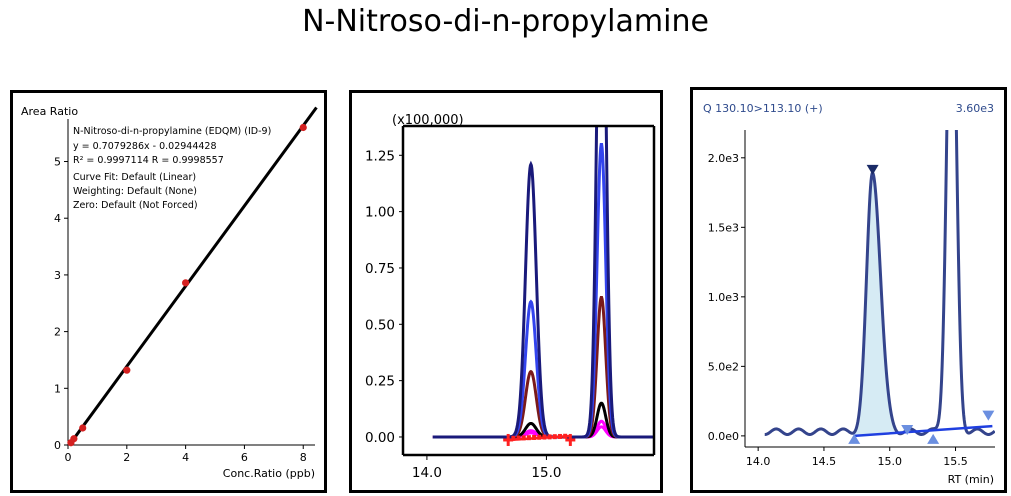 This screenshot has width=1011, height=496. What do you see at coordinates (879, 304) in the screenshot?
I see `integrated-peak-area` at bounding box center [879, 304].